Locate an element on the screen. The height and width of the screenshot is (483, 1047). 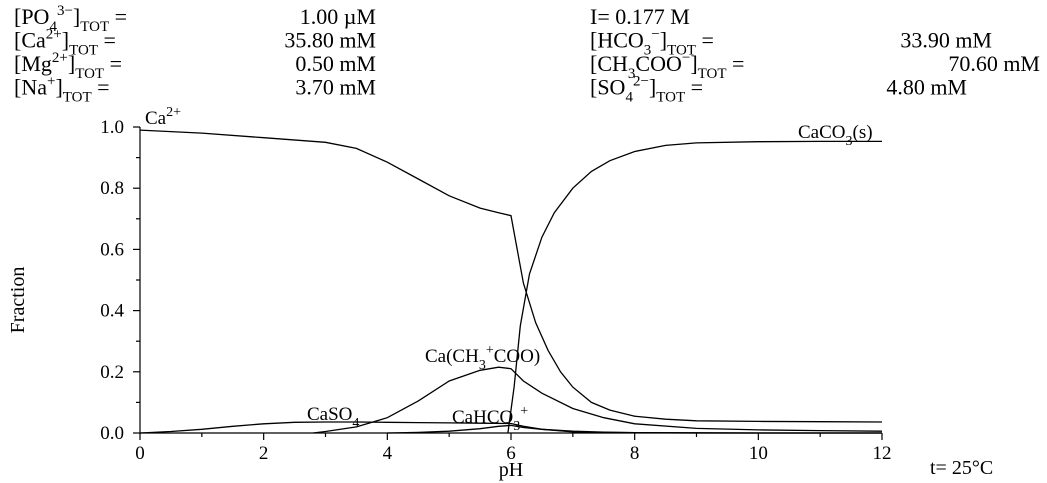
header-conc-value-2: 0.50 mM is located at coordinates (335, 63).